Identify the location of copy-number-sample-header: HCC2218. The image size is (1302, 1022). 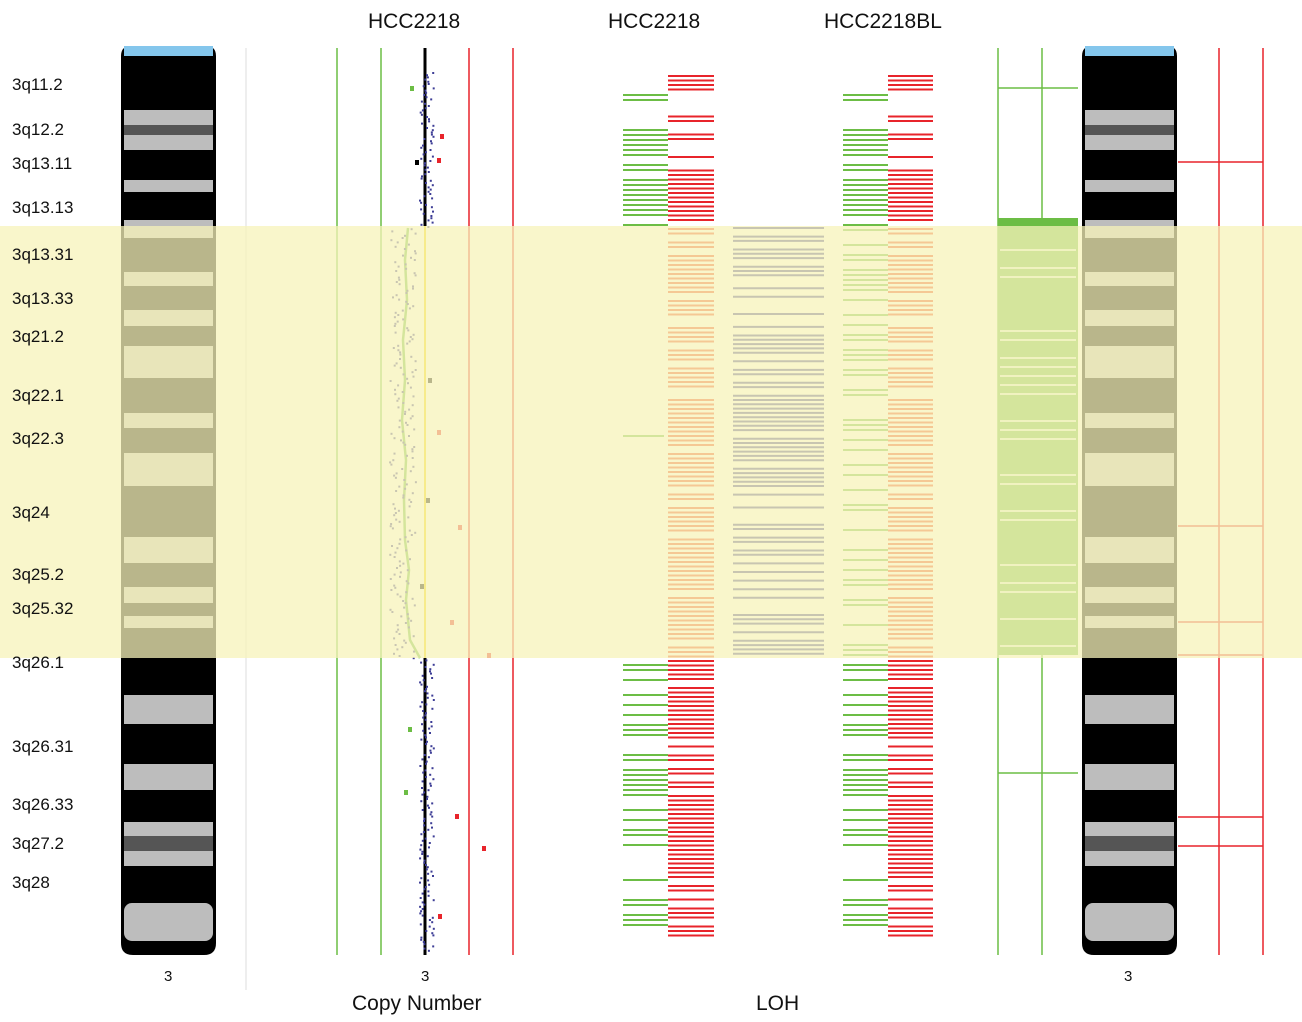
(414, 21).